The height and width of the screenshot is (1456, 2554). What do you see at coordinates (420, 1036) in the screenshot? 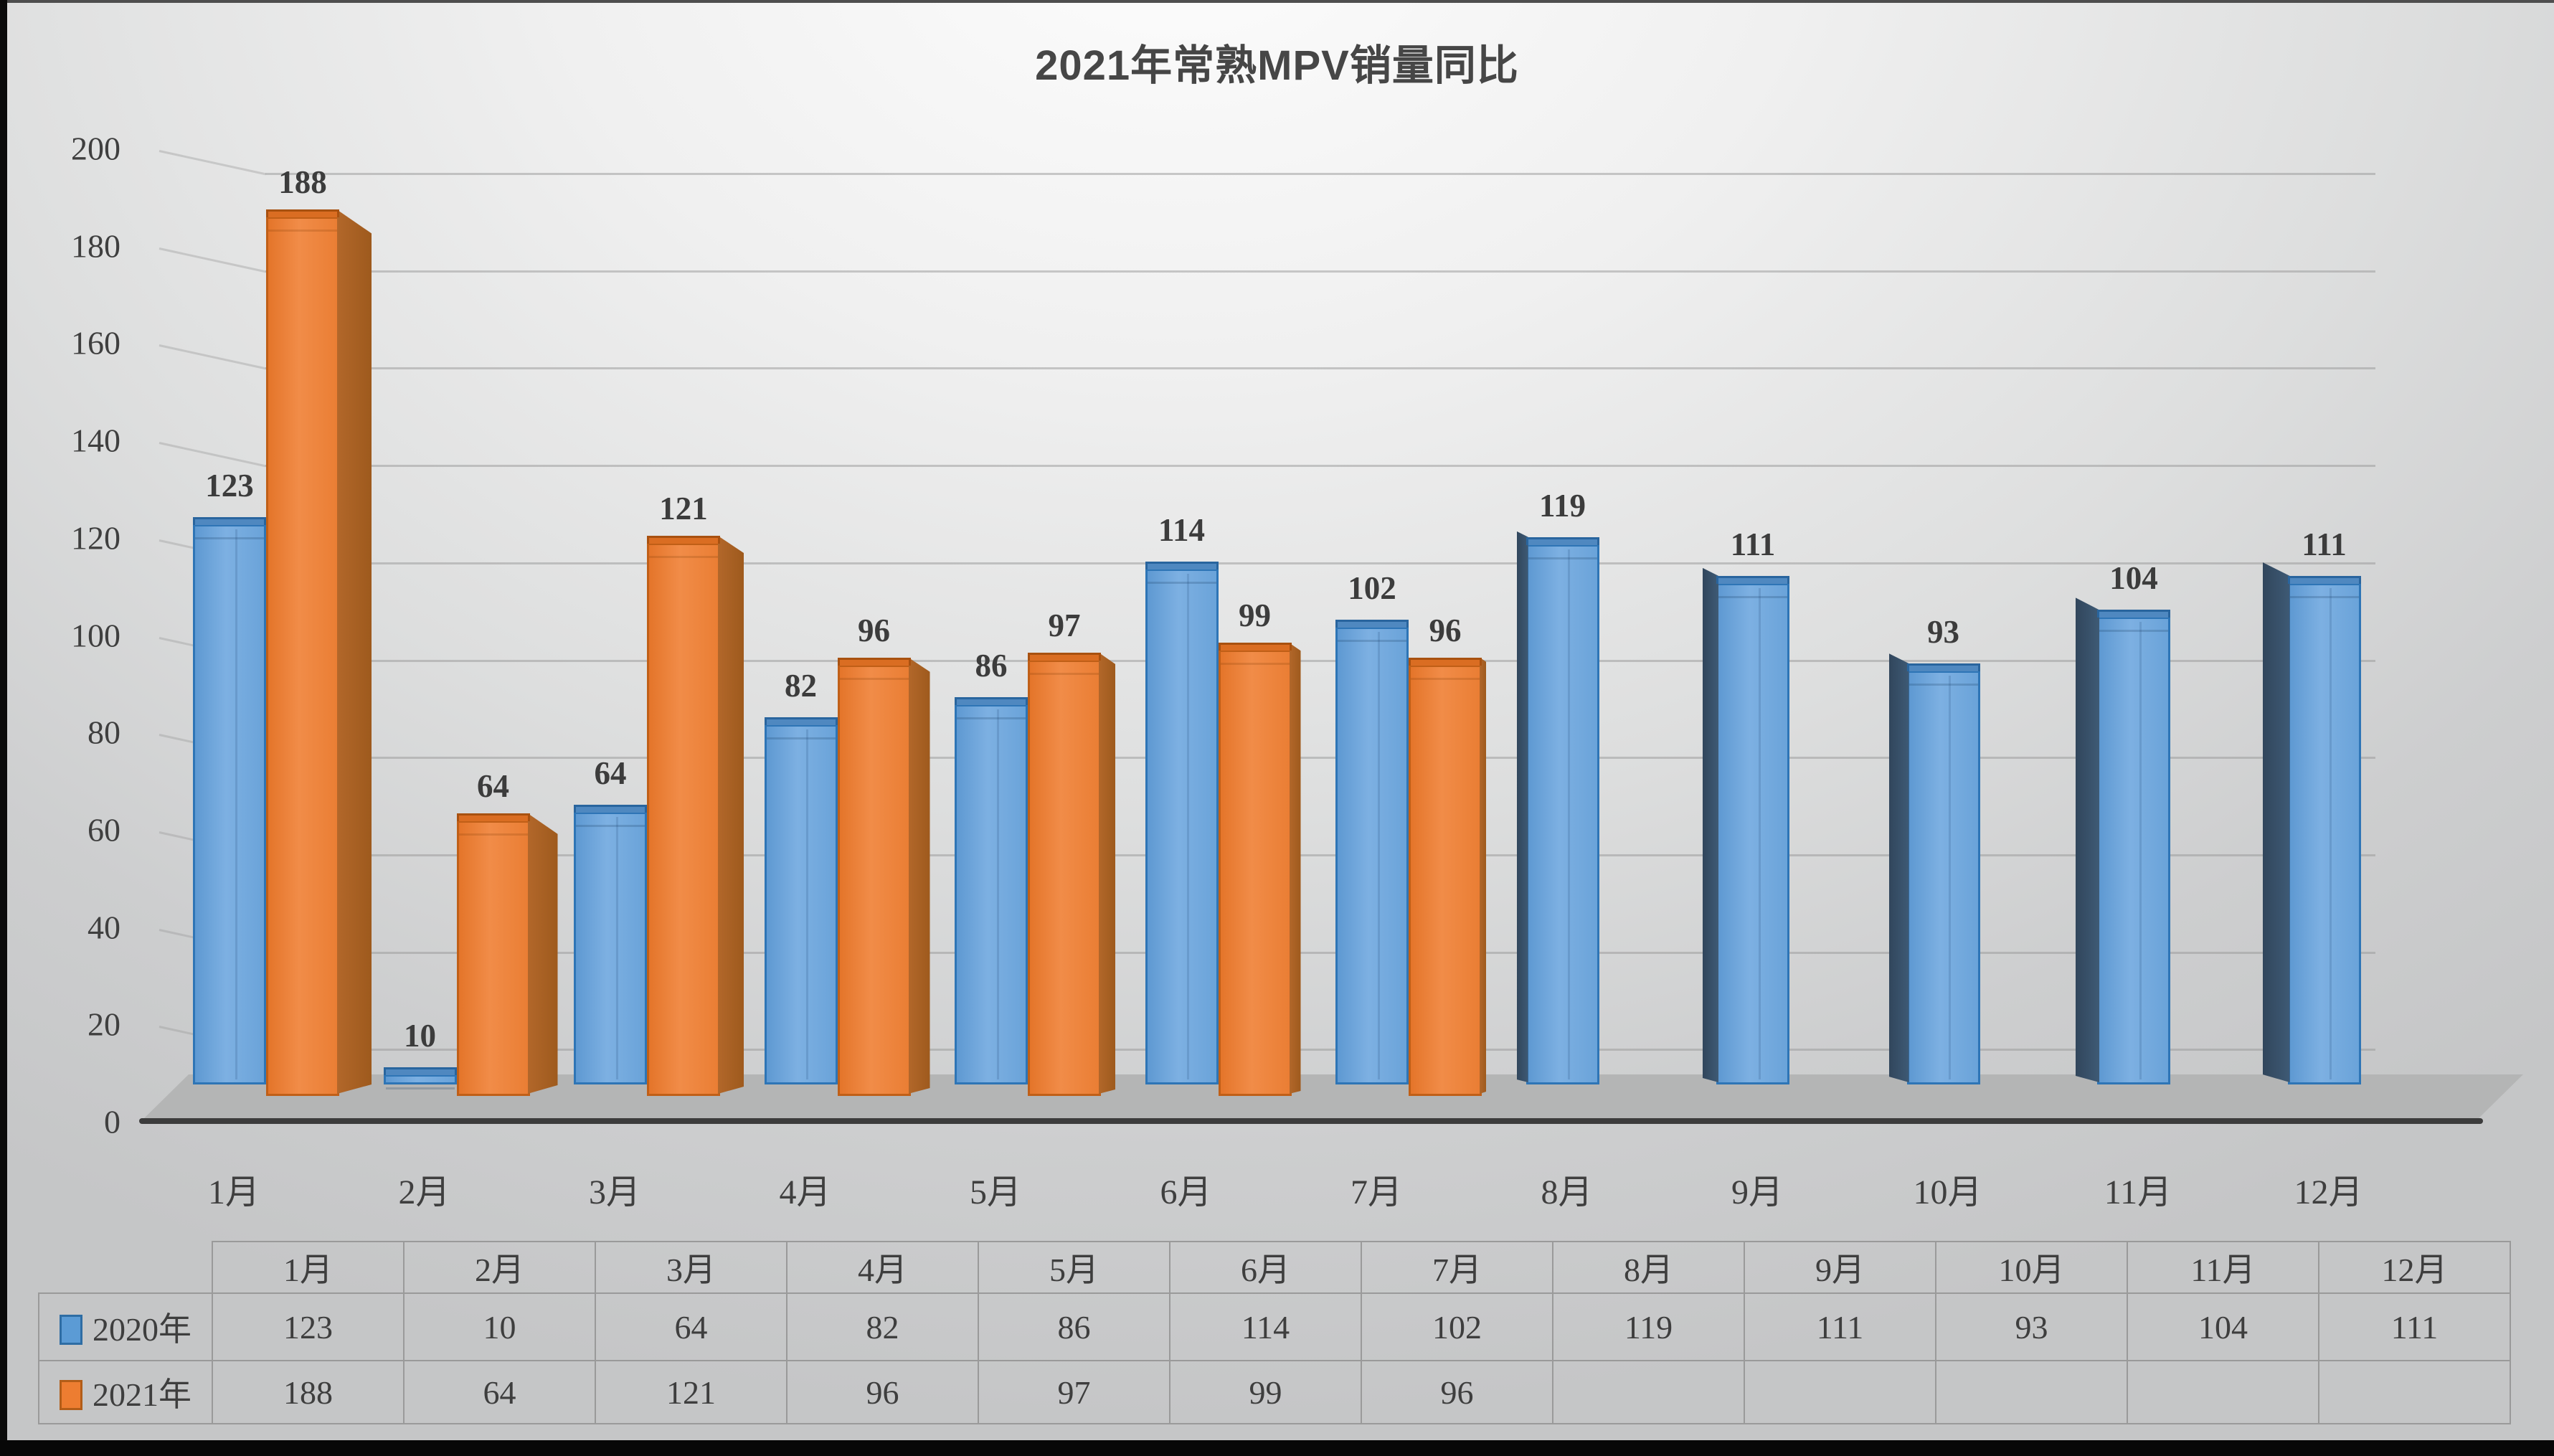
I see `data-label-2020-2月: 10` at bounding box center [420, 1036].